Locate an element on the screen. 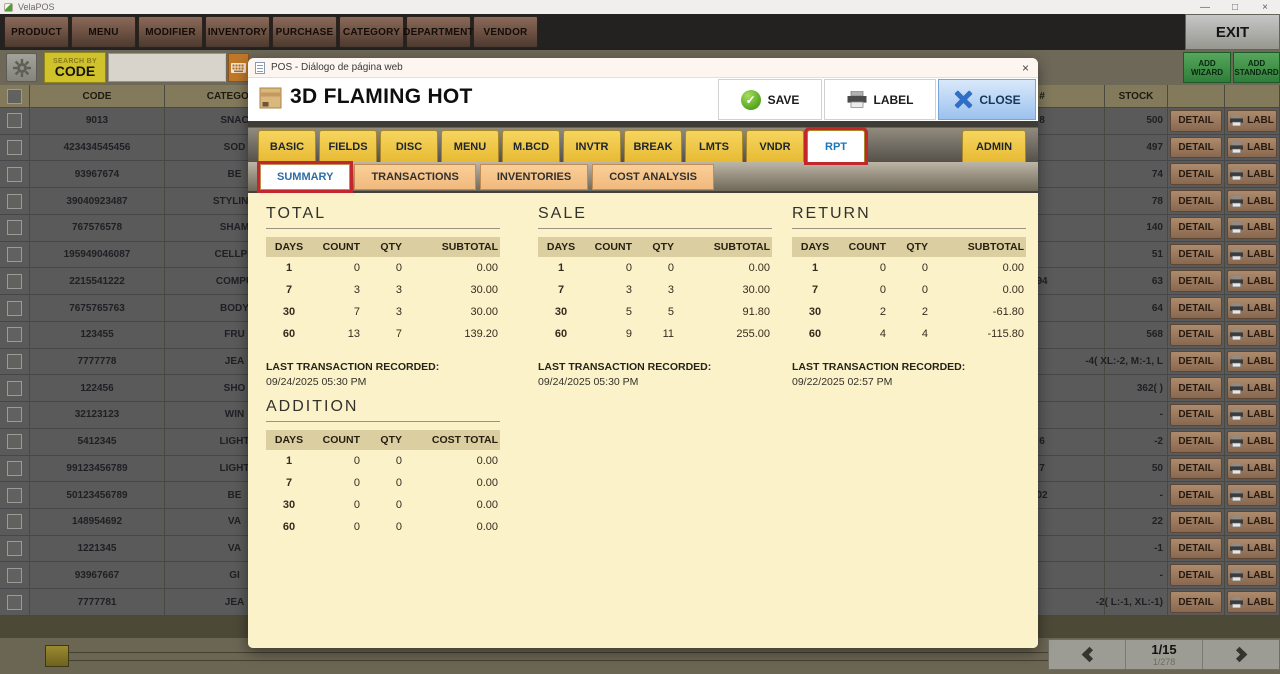 This screenshot has width=1280, height=674. menu-item-purchase: PURCHASE is located at coordinates (304, 32).